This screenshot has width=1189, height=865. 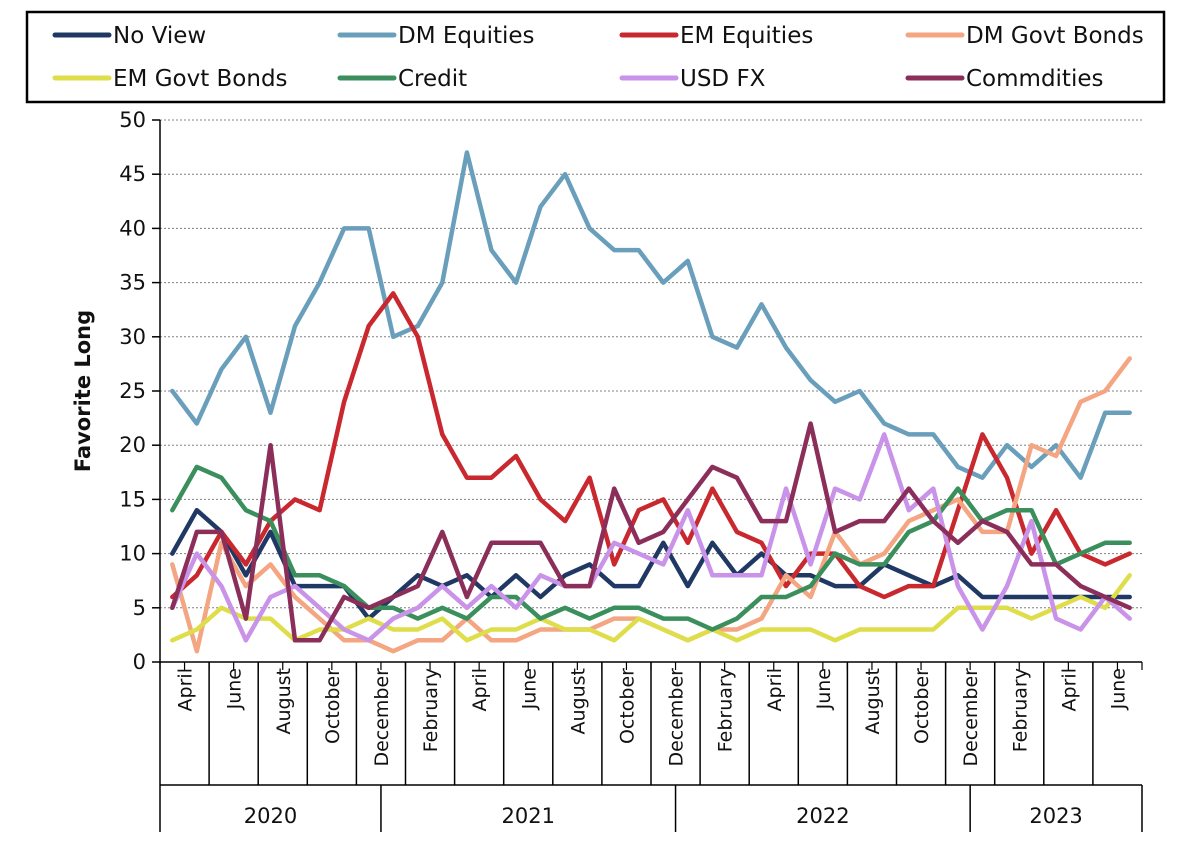 I want to click on legend-box, so click(x=595, y=57).